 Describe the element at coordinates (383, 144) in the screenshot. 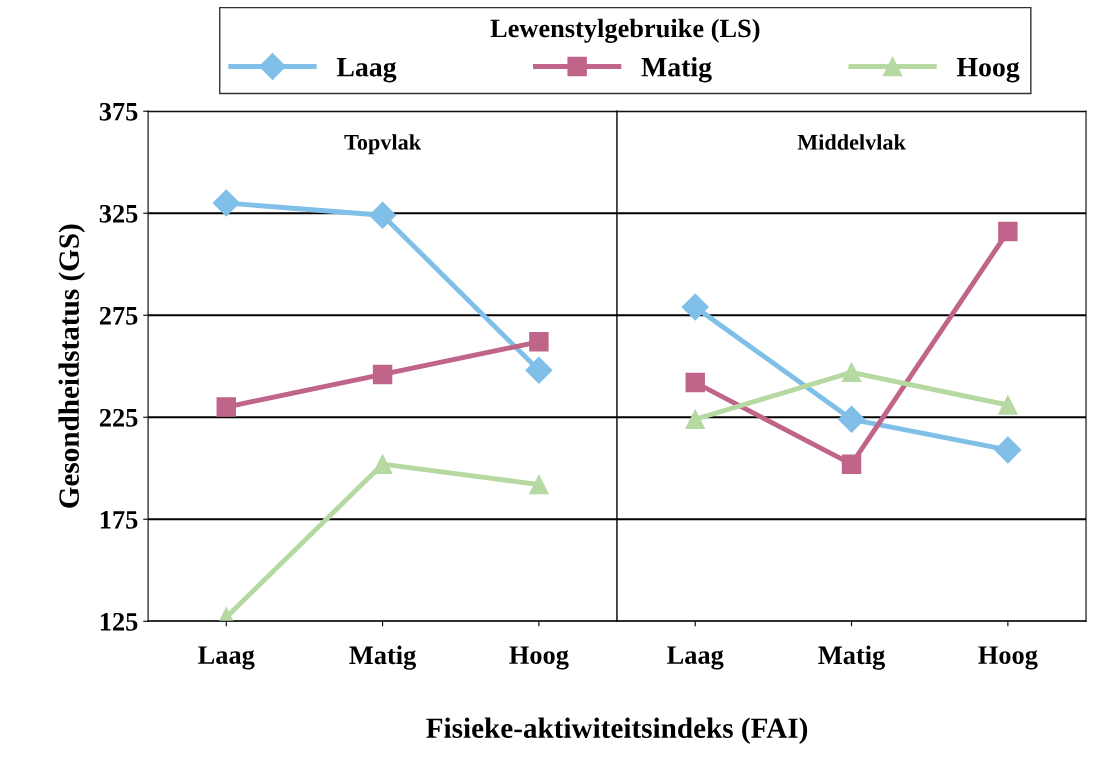

I see `text: Topvlak` at that location.